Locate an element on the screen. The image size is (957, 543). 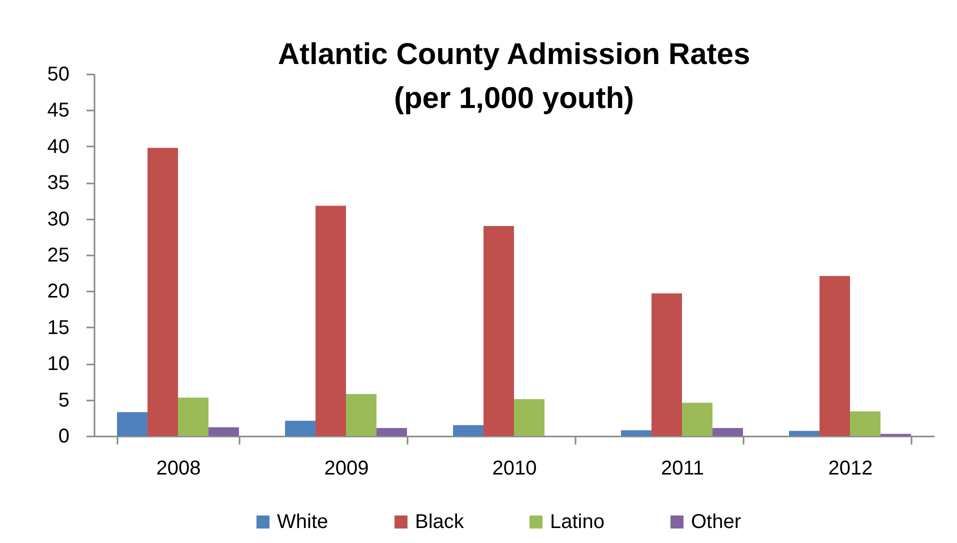
chart-title: Atlantic County Admission Rates is located at coordinates (514, 54).